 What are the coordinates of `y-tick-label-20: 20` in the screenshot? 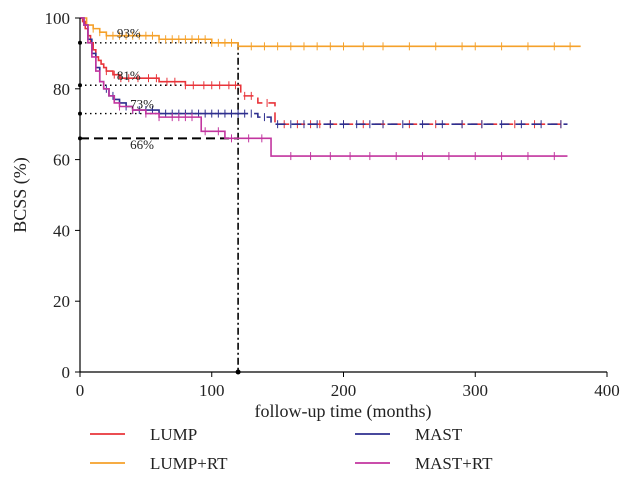 It's located at (61, 301).